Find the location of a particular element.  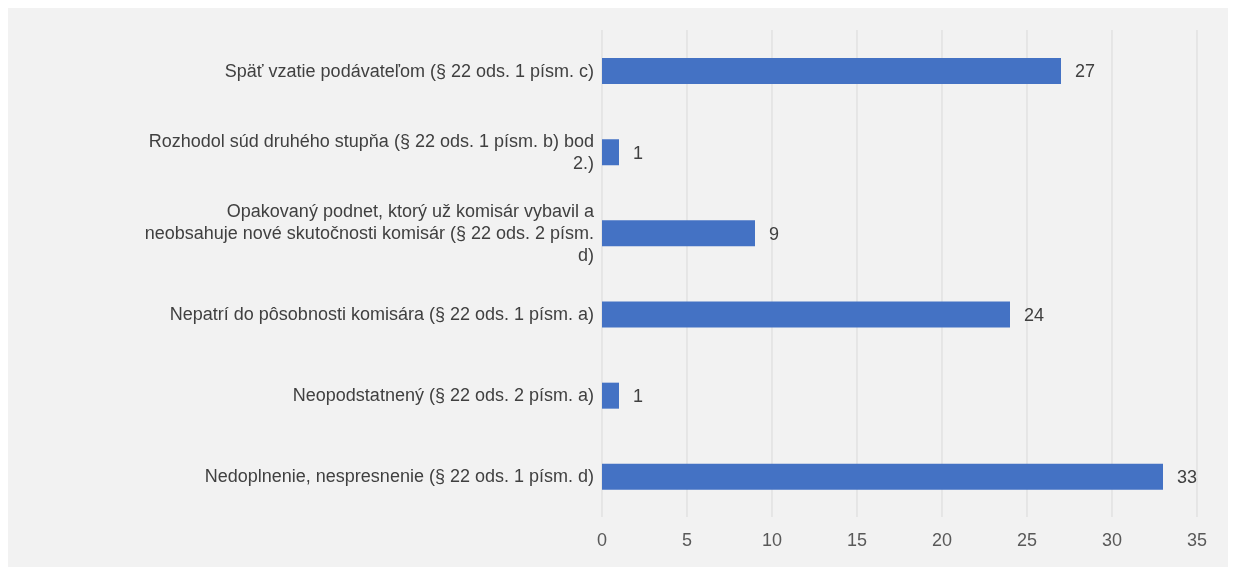

data-label: 33 is located at coordinates (1187, 477).